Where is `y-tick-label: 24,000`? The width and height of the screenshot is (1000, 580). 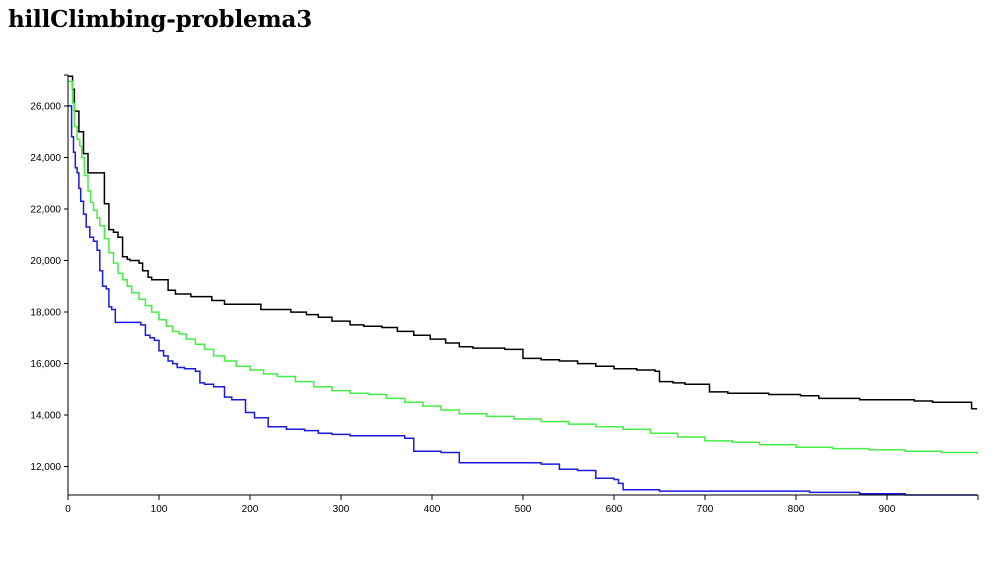
y-tick-label: 24,000 is located at coordinates (45, 158).